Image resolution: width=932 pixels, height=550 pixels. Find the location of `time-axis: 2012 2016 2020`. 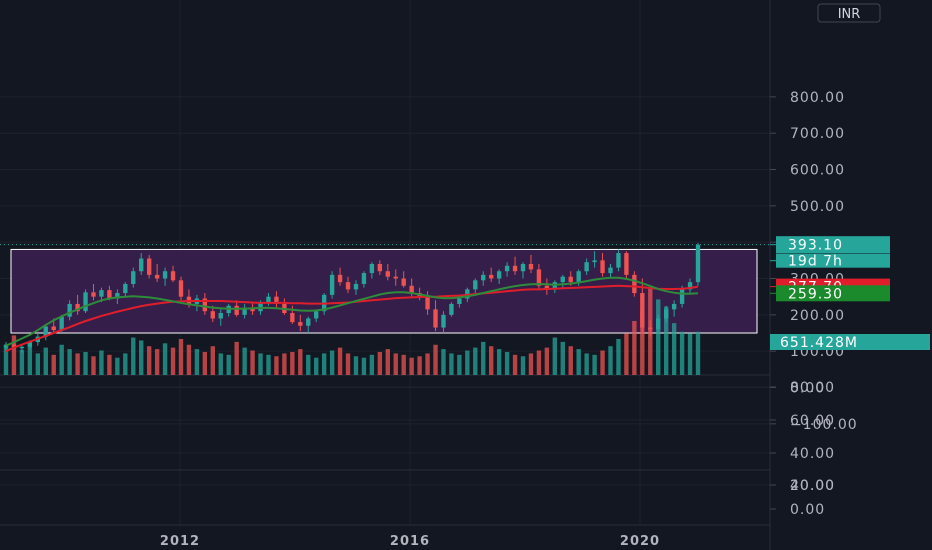

time-axis: 2012 2016 2020 is located at coordinates (410, 541).